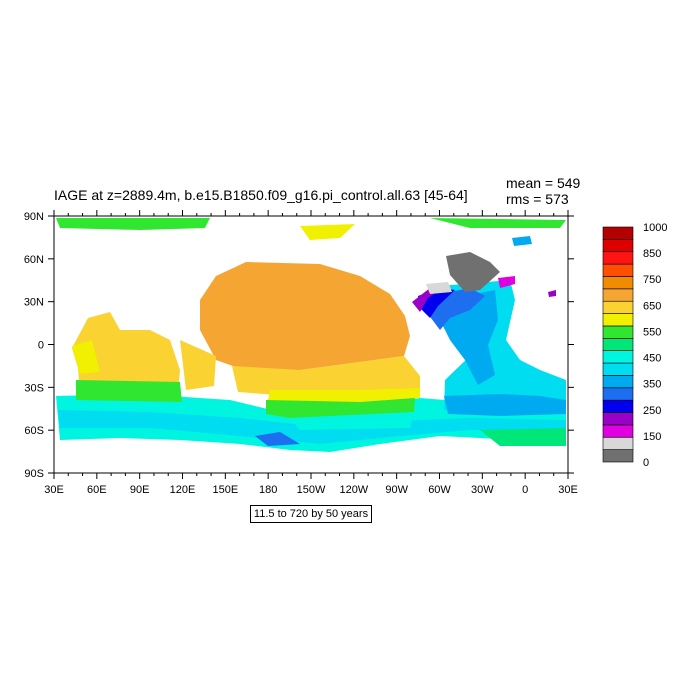 The image size is (700, 700). What do you see at coordinates (473, 272) in the screenshot?
I see `nordic-gray` at bounding box center [473, 272].